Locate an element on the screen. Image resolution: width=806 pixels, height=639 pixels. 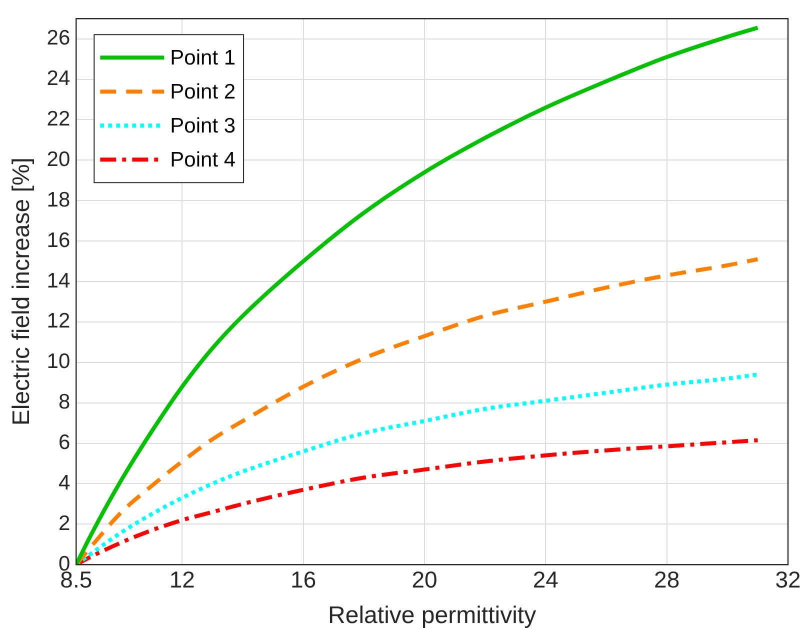
x-tick-label: 12 is located at coordinates (182, 579).